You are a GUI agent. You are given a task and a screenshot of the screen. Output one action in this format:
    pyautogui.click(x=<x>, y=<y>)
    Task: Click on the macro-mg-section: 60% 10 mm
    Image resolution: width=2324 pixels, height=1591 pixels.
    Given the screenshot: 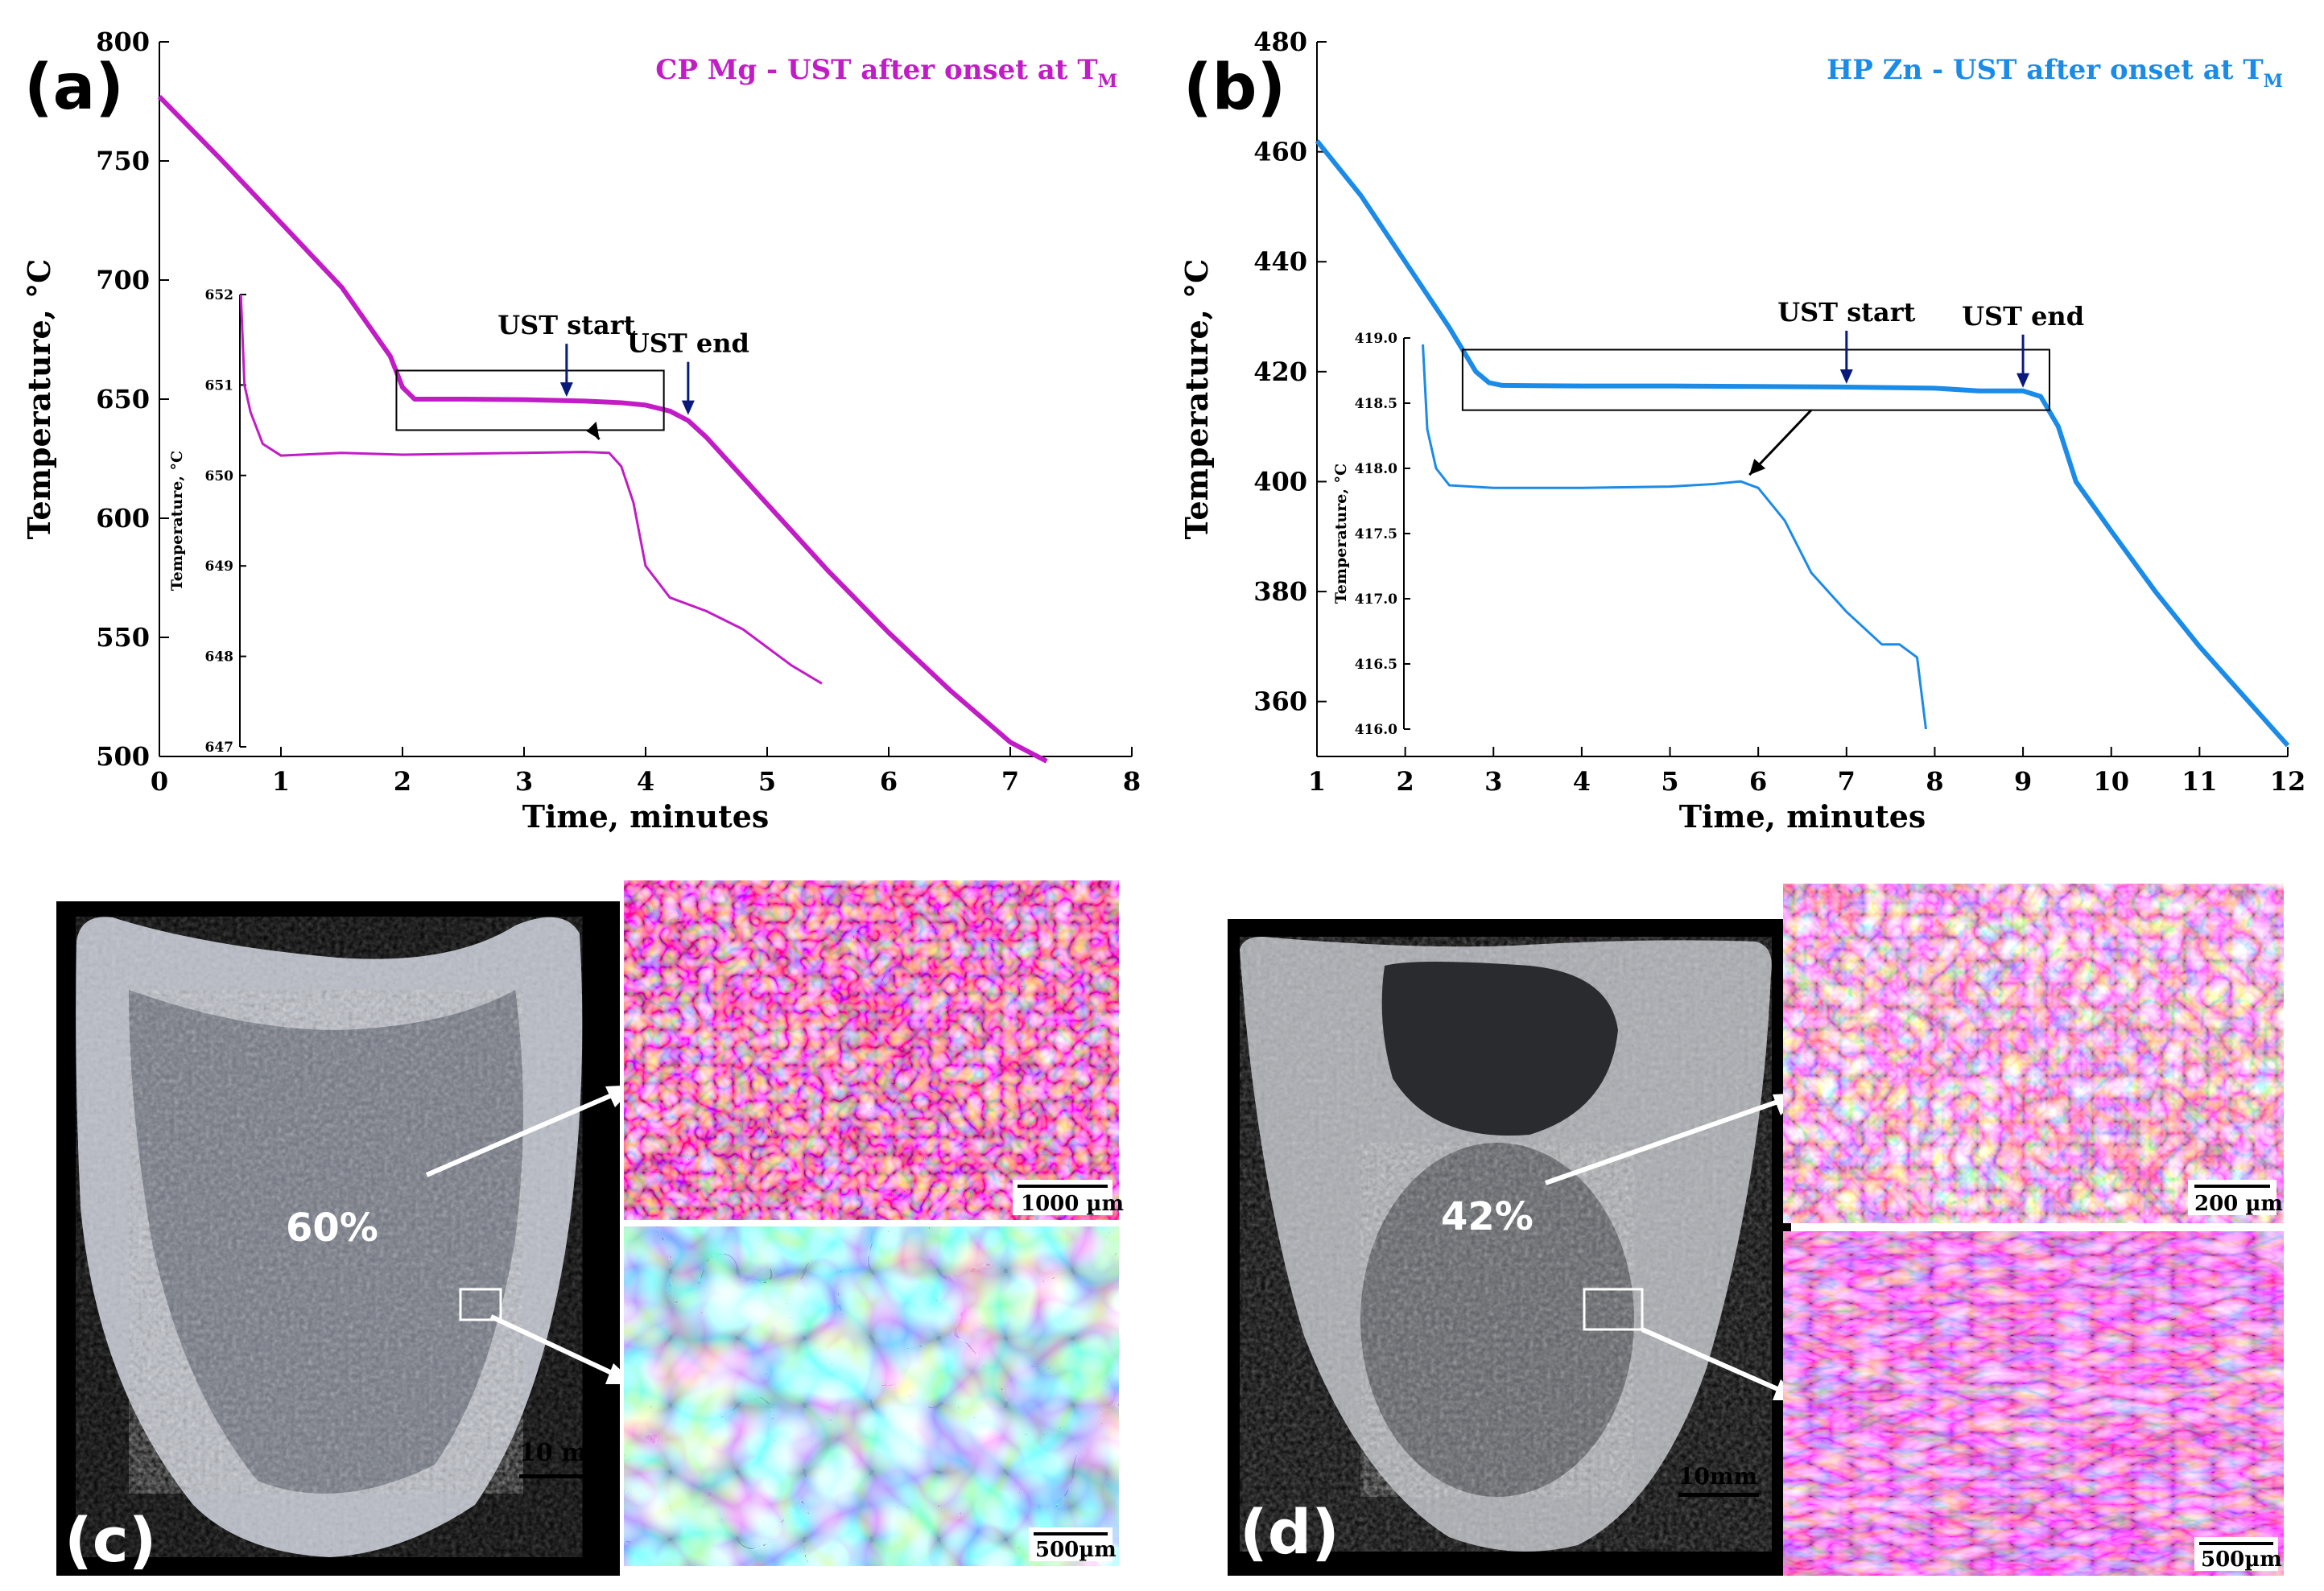 What is the action you would take?
    pyautogui.click(x=347, y=1238)
    